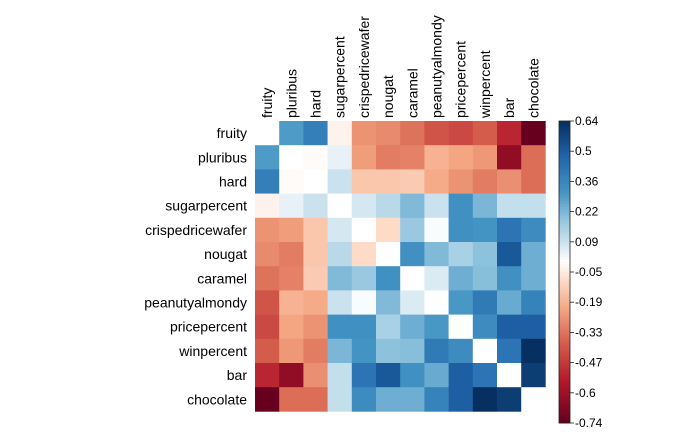  What do you see at coordinates (315, 133) in the screenshot?
I see `heatmap-cell-fruity-hard` at bounding box center [315, 133].